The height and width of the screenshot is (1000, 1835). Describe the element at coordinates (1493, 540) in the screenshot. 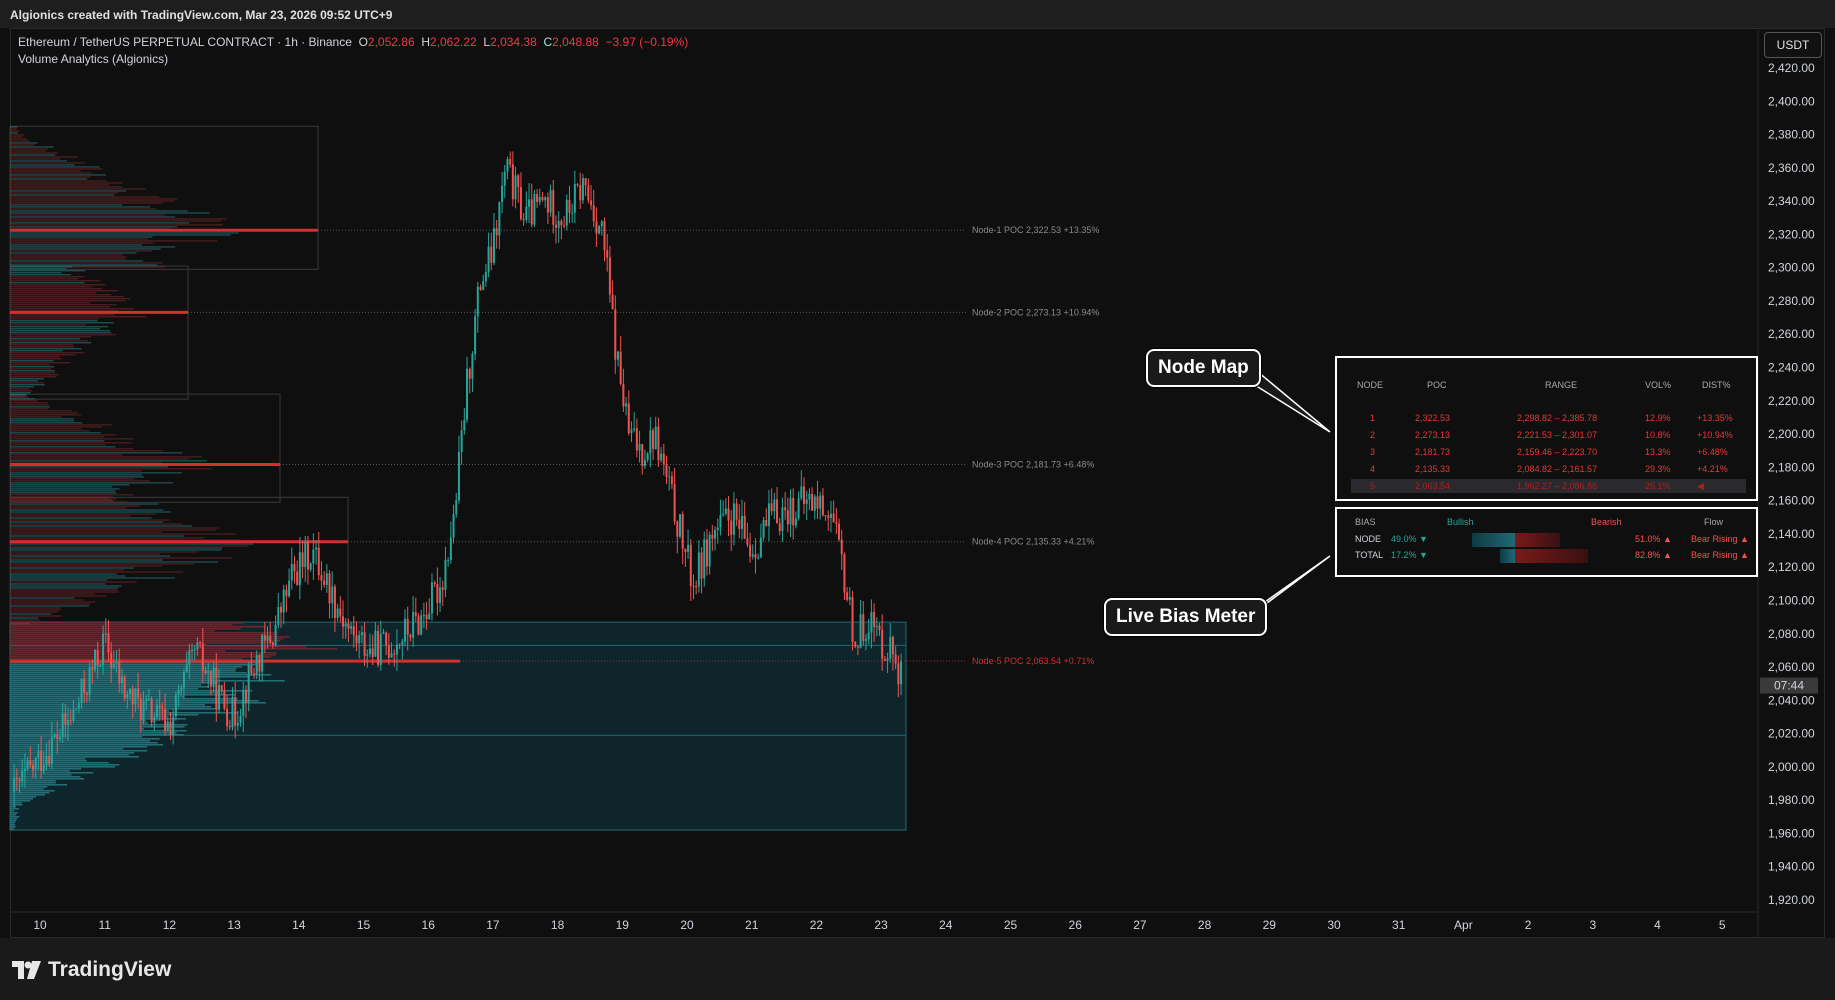

I see `bias-bull-bar` at that location.